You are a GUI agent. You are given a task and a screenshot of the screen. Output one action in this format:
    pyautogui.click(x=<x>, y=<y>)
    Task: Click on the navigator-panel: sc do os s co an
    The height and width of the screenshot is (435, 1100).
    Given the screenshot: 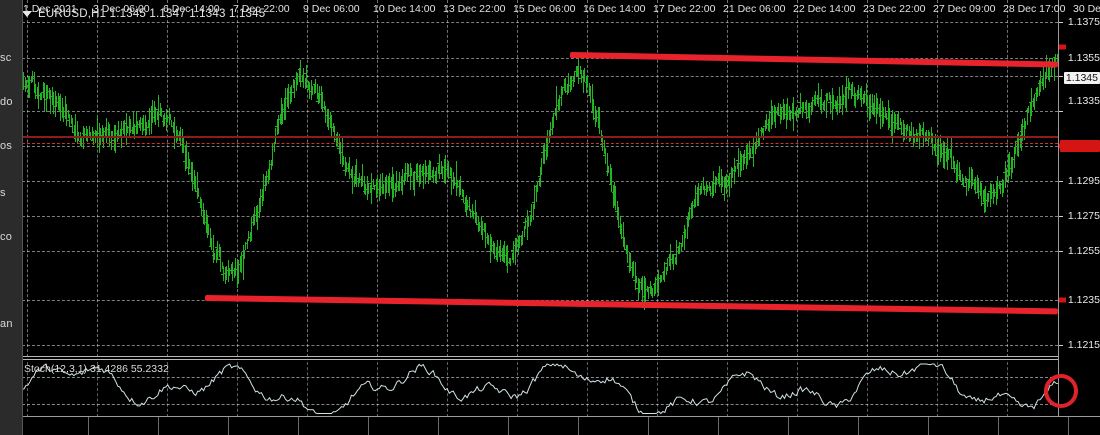 What is the action you would take?
    pyautogui.click(x=11, y=217)
    